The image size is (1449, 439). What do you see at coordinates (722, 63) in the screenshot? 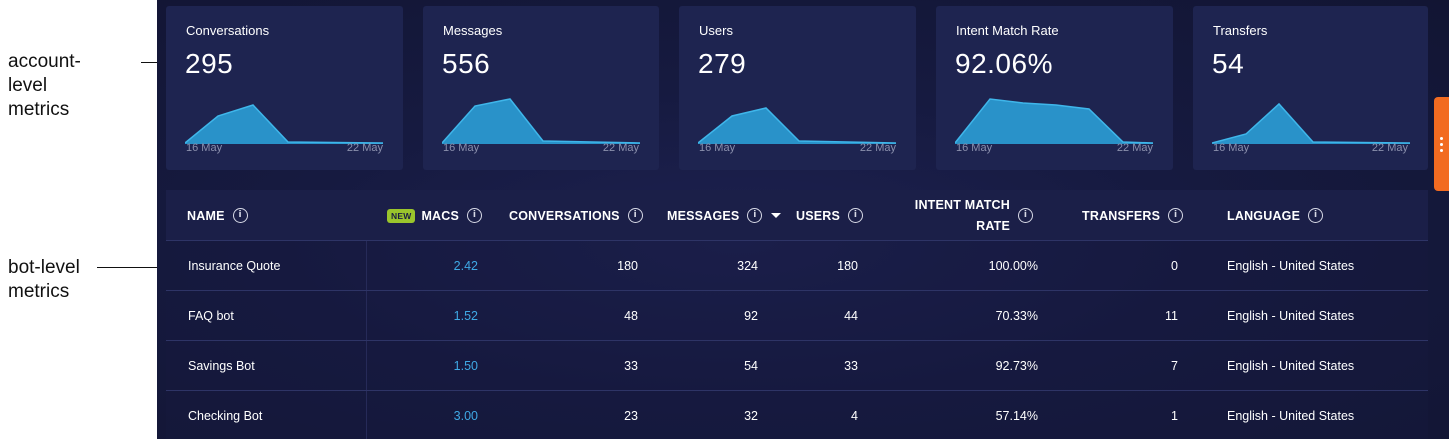
I see `card-value: 279` at bounding box center [722, 63].